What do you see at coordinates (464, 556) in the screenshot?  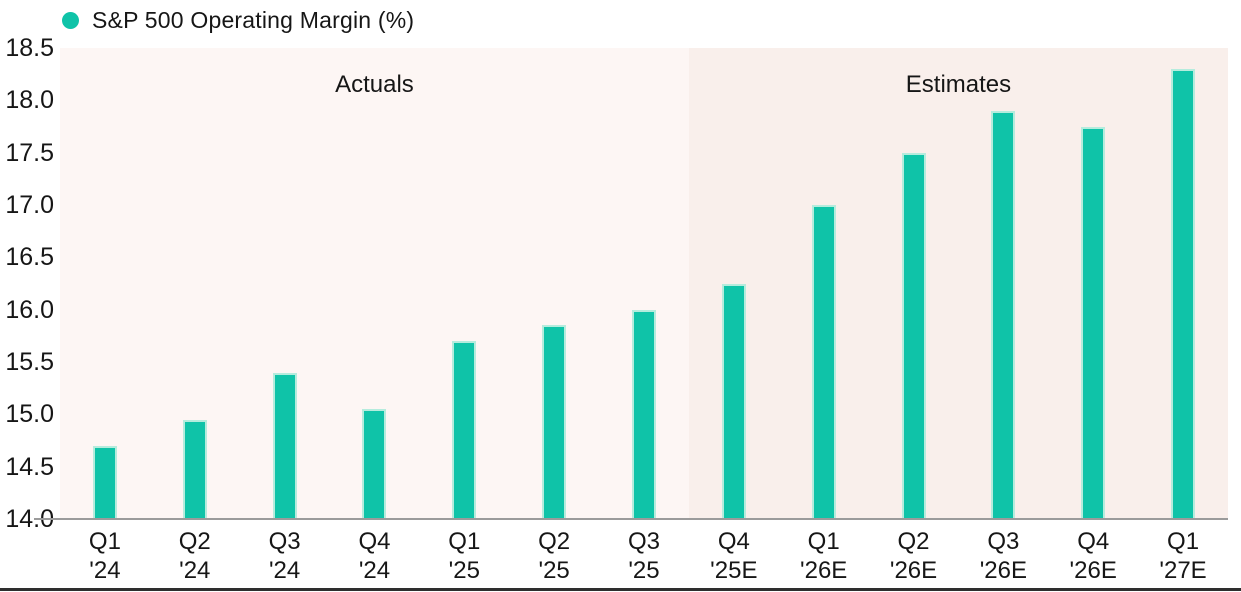 I see `x-tick-label: Q1'25` at bounding box center [464, 556].